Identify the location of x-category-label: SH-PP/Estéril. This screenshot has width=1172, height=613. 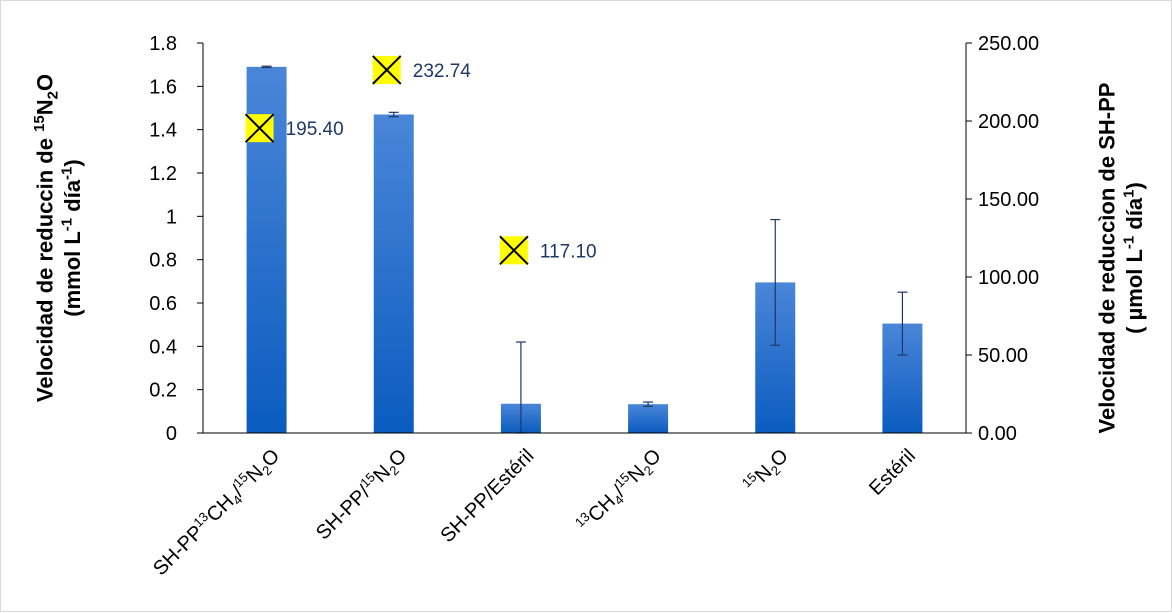
(487, 496).